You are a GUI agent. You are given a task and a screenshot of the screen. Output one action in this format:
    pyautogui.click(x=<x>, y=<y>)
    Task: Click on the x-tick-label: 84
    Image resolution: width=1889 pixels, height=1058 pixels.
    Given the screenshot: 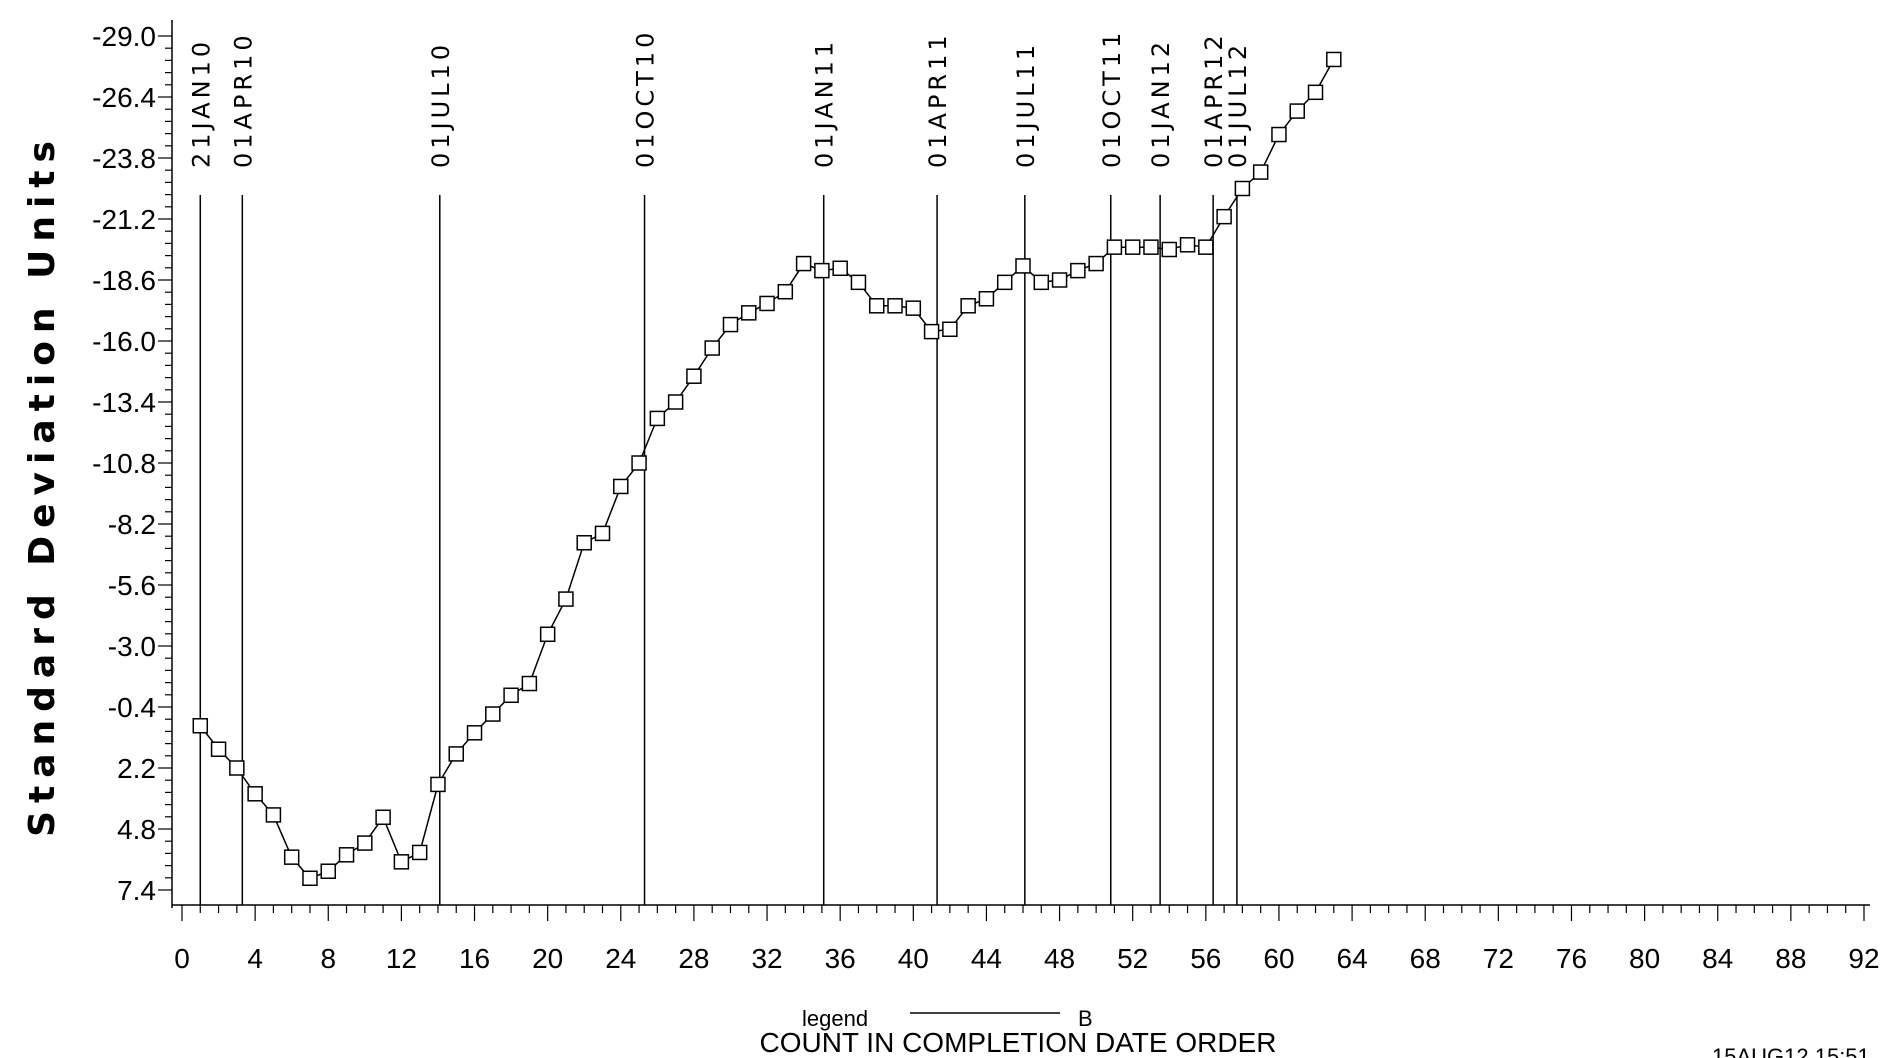 What is the action you would take?
    pyautogui.click(x=1717, y=958)
    